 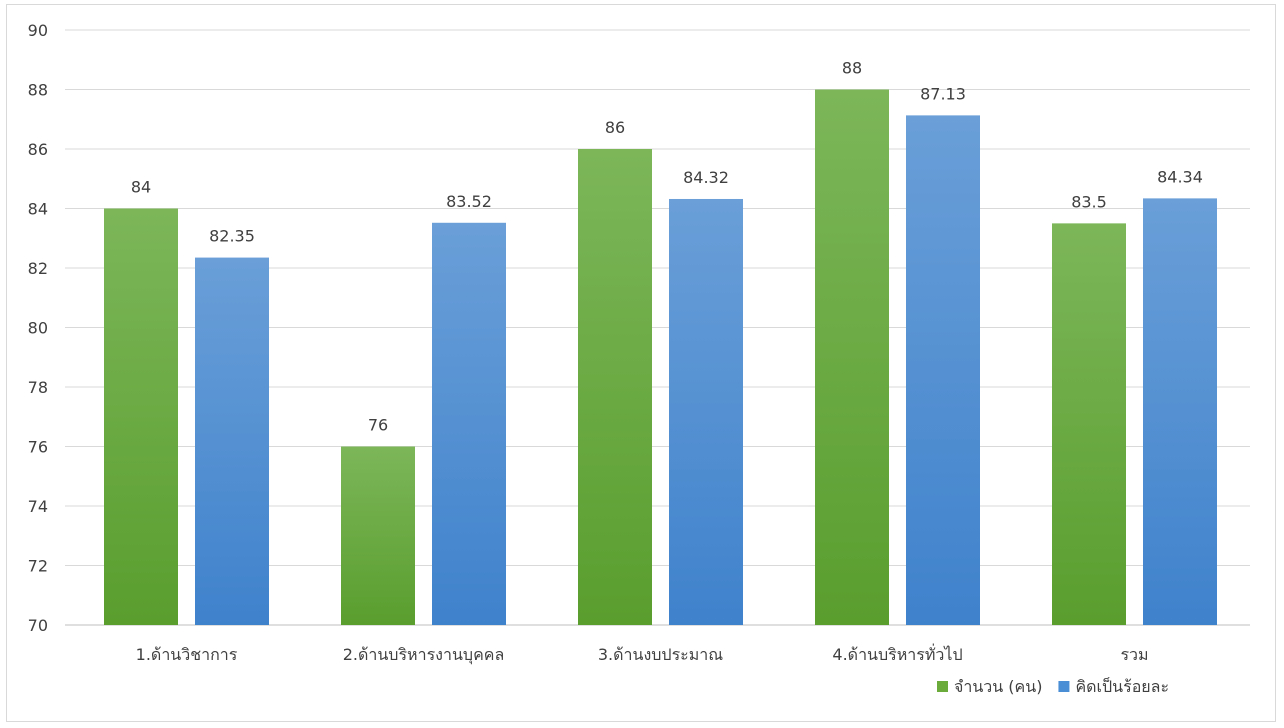 I want to click on y-tick-label: 82, so click(x=38, y=268).